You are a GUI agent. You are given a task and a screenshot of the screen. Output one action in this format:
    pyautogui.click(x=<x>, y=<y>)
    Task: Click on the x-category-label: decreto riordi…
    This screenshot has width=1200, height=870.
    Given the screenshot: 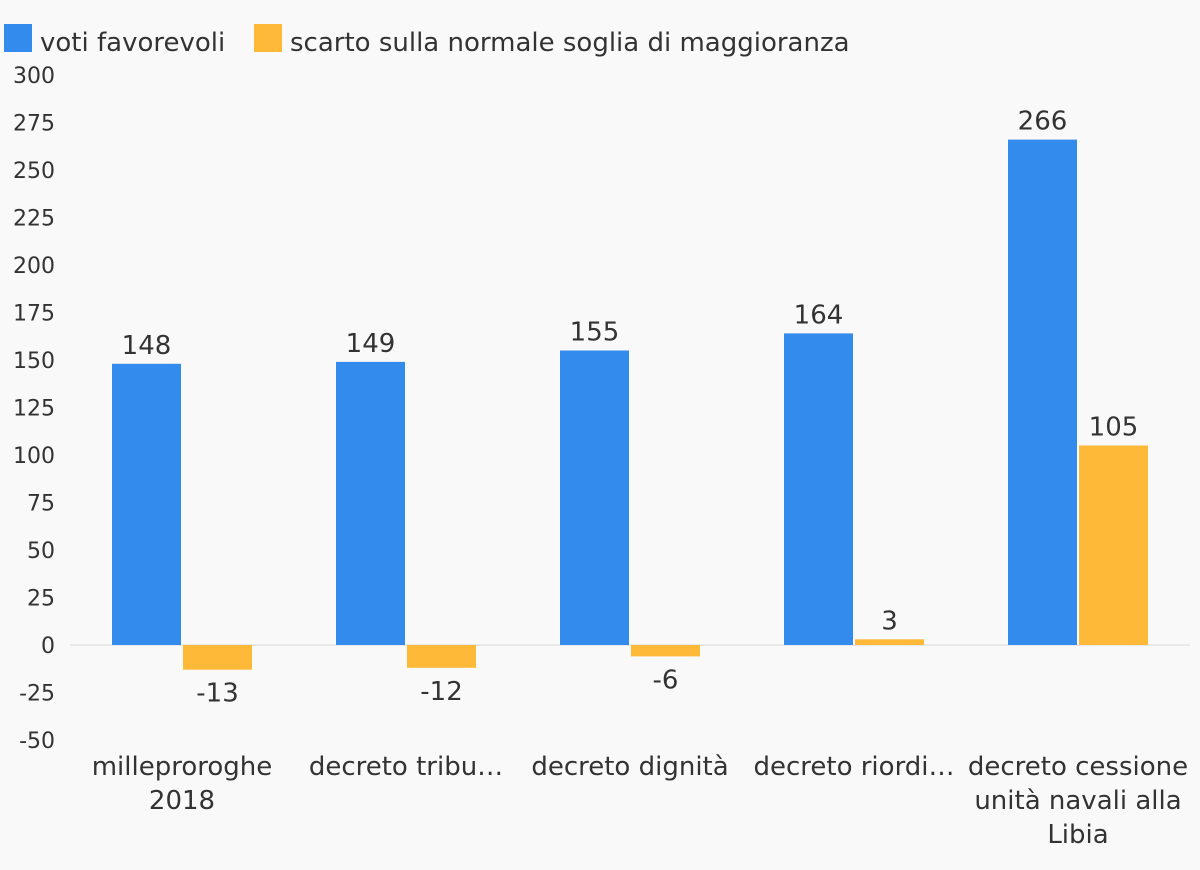 What is the action you would take?
    pyautogui.click(x=853, y=767)
    